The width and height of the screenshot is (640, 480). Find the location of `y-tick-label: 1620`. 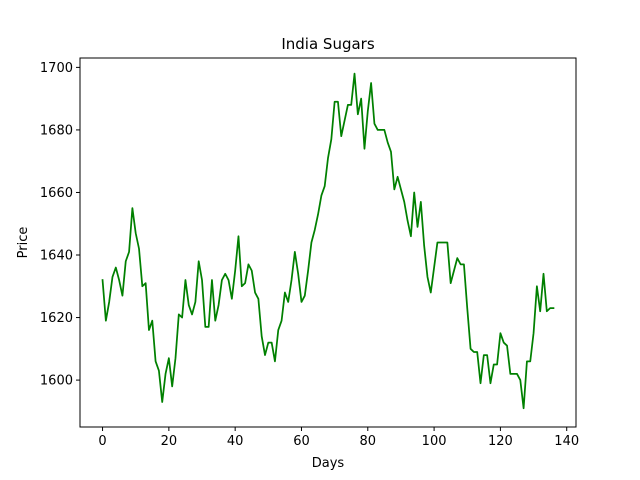

y-tick-label: 1620 is located at coordinates (56, 318).